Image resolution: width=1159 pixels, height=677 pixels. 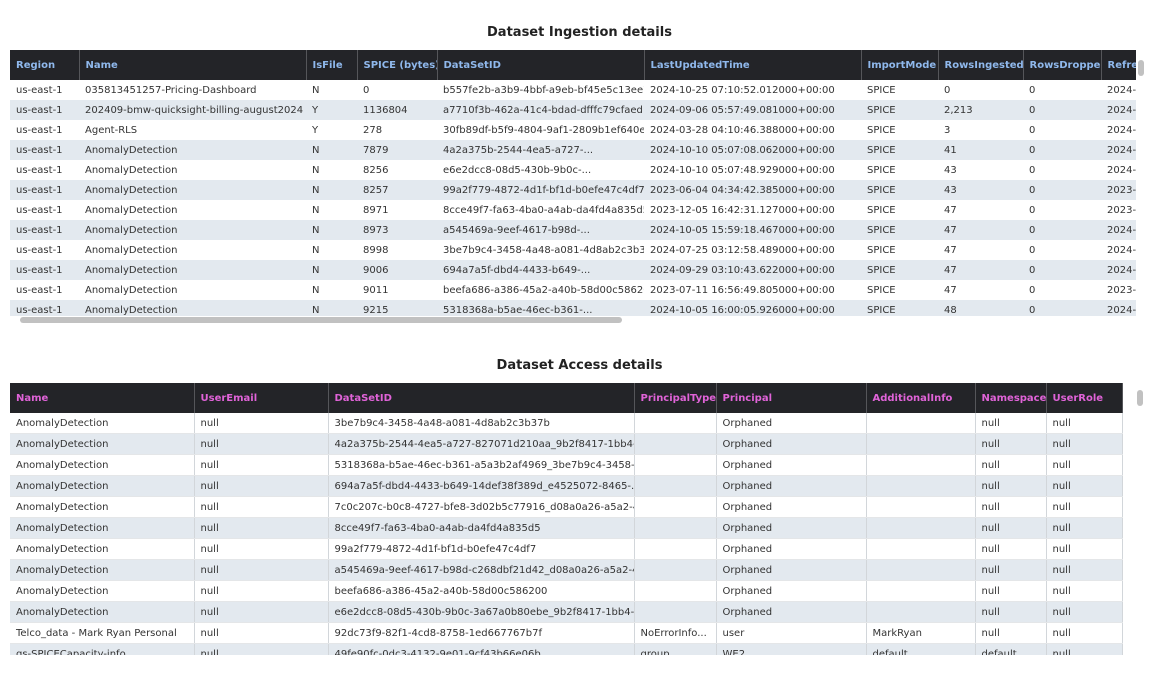 What do you see at coordinates (742, 130) in the screenshot?
I see `table-cell: 2024-03-28 04:10:46.388000+00:00` at bounding box center [742, 130].